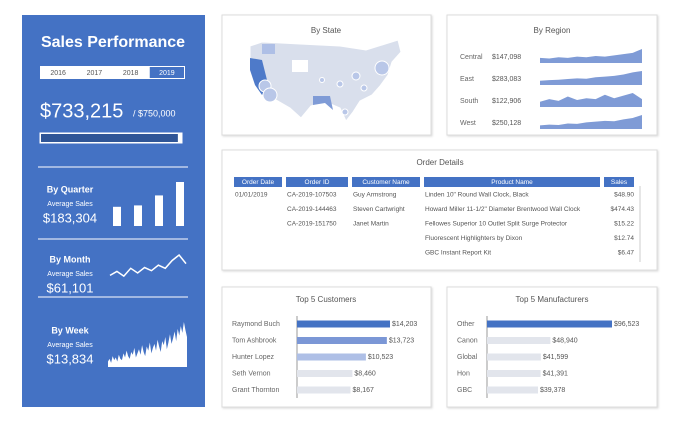 Image resolution: width=680 pixels, height=423 pixels. What do you see at coordinates (623, 209) in the screenshot?
I see `table-cell: $474.43` at bounding box center [623, 209].